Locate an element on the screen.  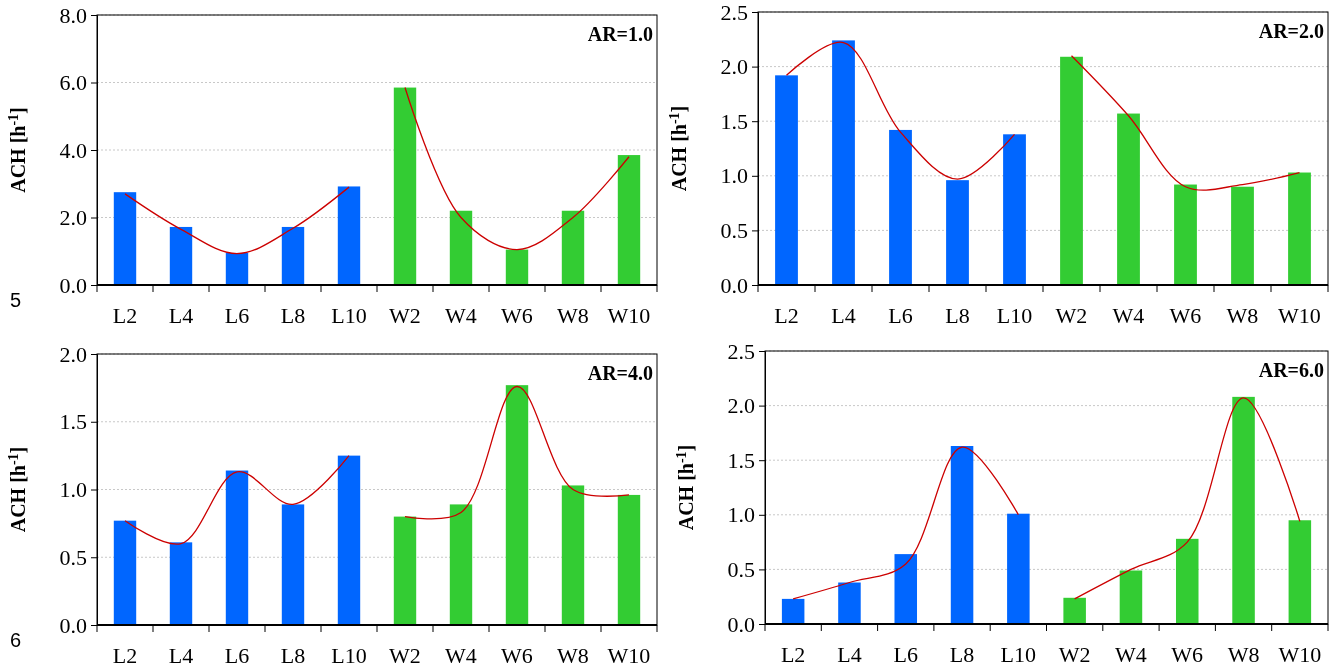
chart-title: AR=4.0 is located at coordinates (620, 373).